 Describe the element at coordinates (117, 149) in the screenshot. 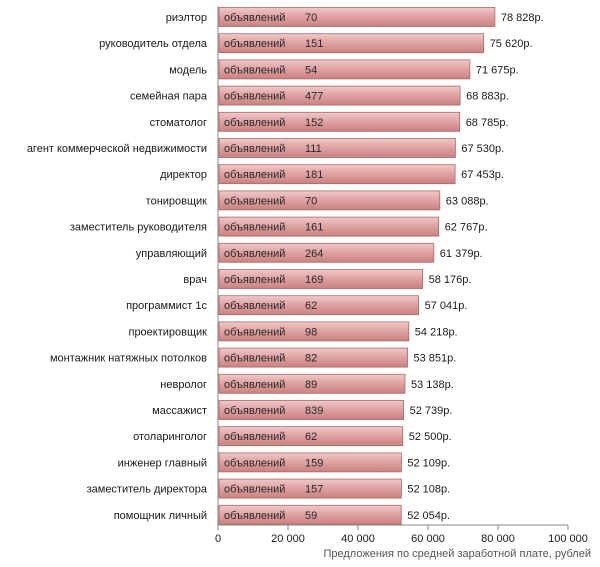

I see `category-label: агент коммерческой недвижимости` at that location.